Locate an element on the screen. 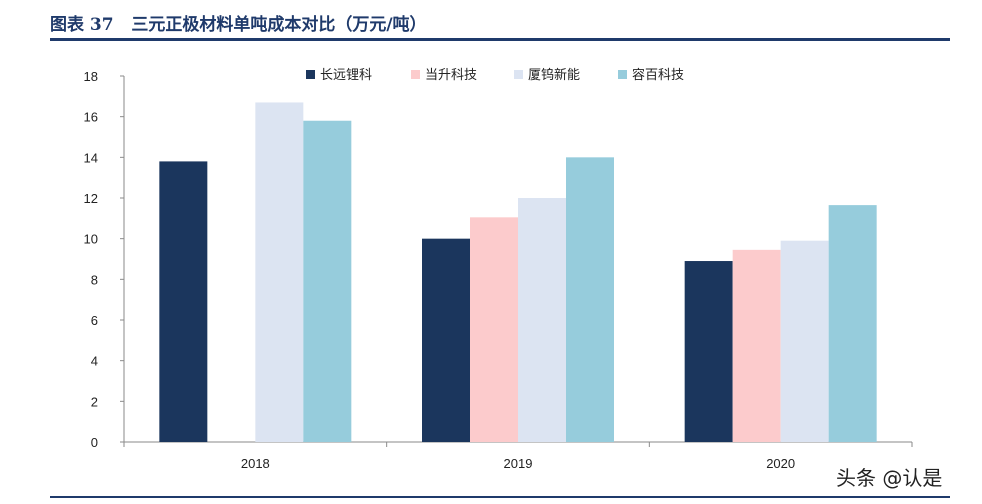 Image resolution: width=982 pixels, height=504 pixels. bar-2019-厦钨新能 is located at coordinates (542, 320).